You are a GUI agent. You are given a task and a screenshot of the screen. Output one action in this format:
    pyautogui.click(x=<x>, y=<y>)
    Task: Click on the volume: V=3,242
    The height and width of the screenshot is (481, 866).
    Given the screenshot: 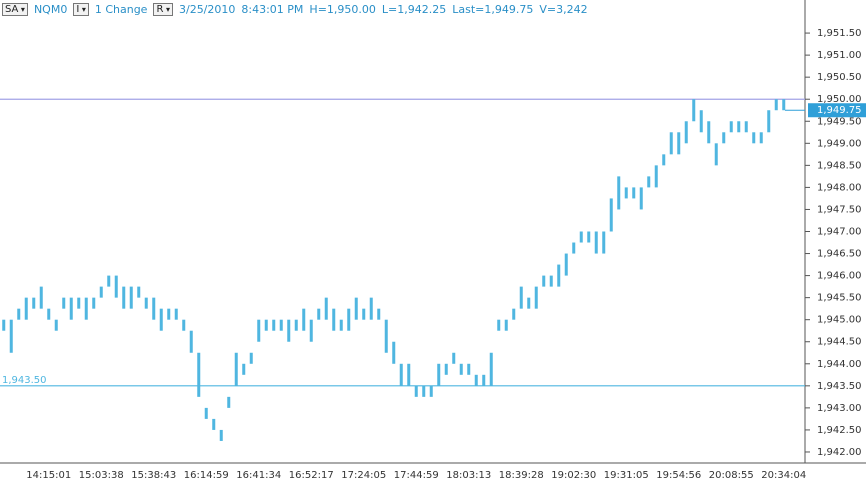 What is the action you would take?
    pyautogui.click(x=563, y=9)
    